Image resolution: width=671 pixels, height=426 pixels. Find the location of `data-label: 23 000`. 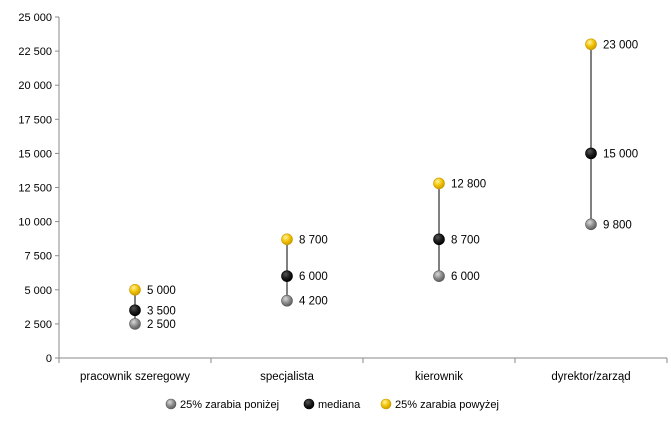

data-label: 23 000 is located at coordinates (620, 45).